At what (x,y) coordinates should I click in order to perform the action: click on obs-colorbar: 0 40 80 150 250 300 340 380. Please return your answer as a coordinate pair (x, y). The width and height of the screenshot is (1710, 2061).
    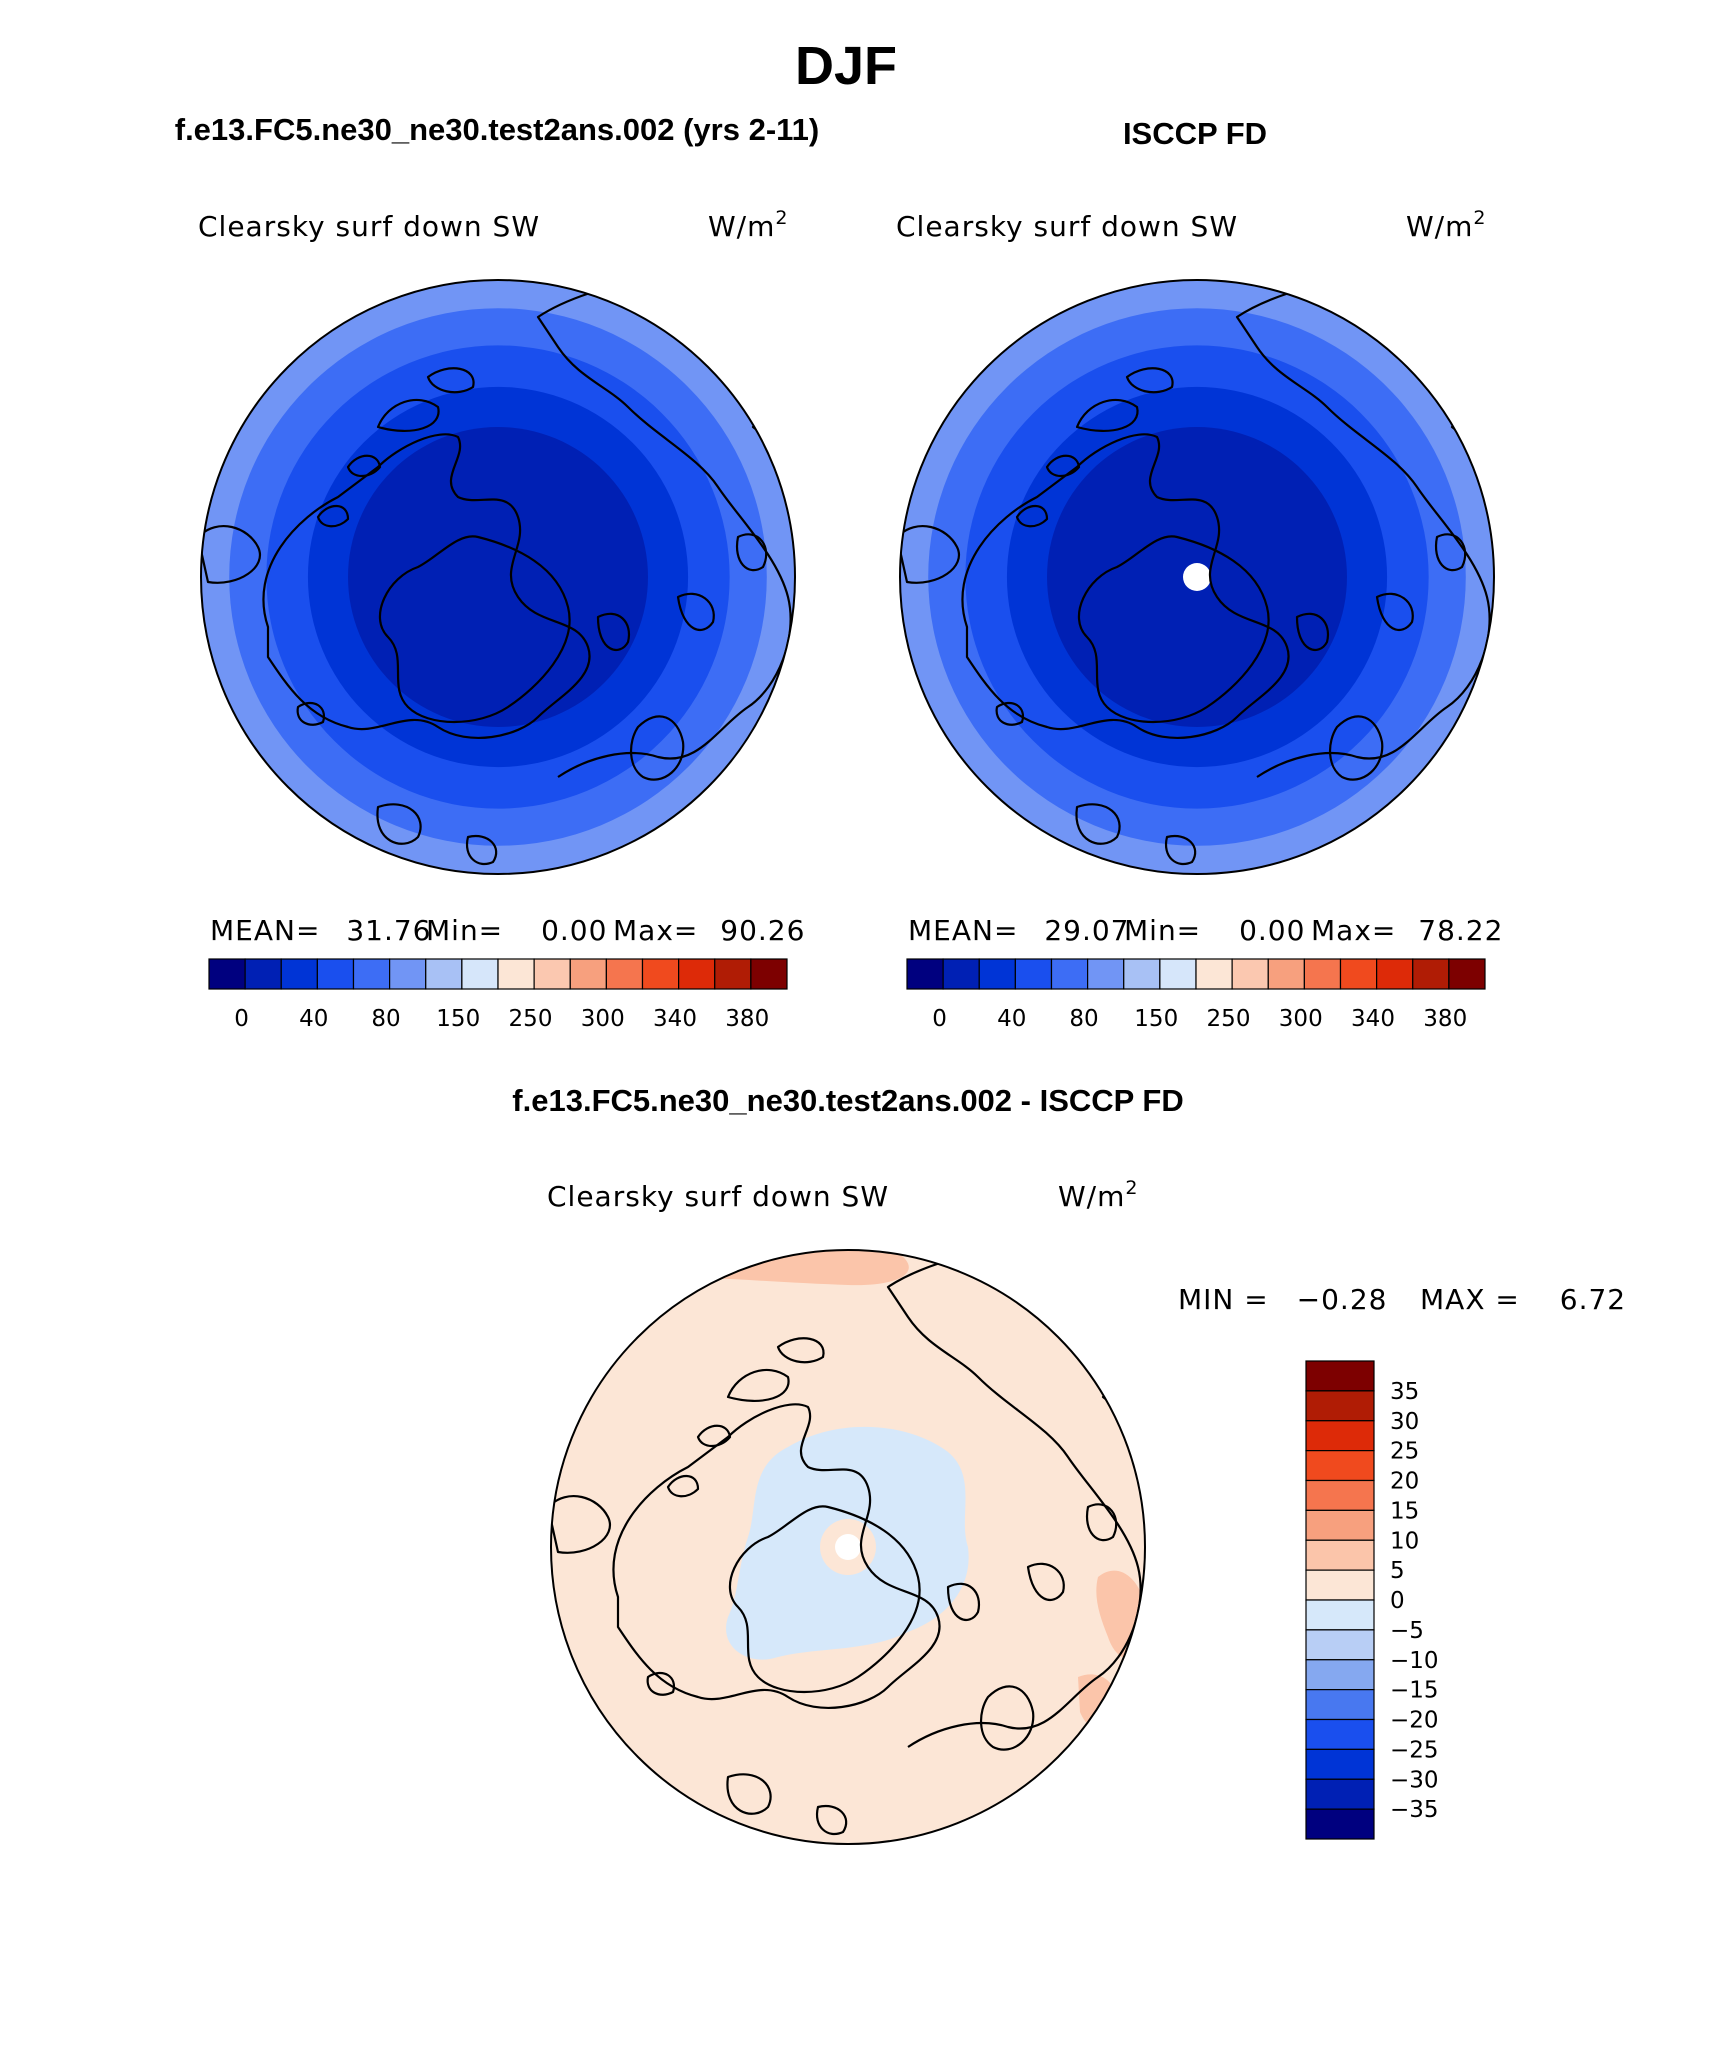
    Looking at the image, I should click on (1196, 995).